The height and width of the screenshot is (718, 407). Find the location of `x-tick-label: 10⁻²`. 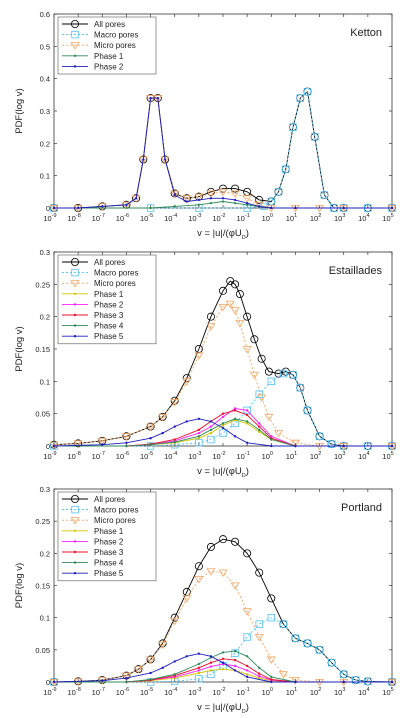

x-tick-label: 10⁻² is located at coordinates (218, 692).